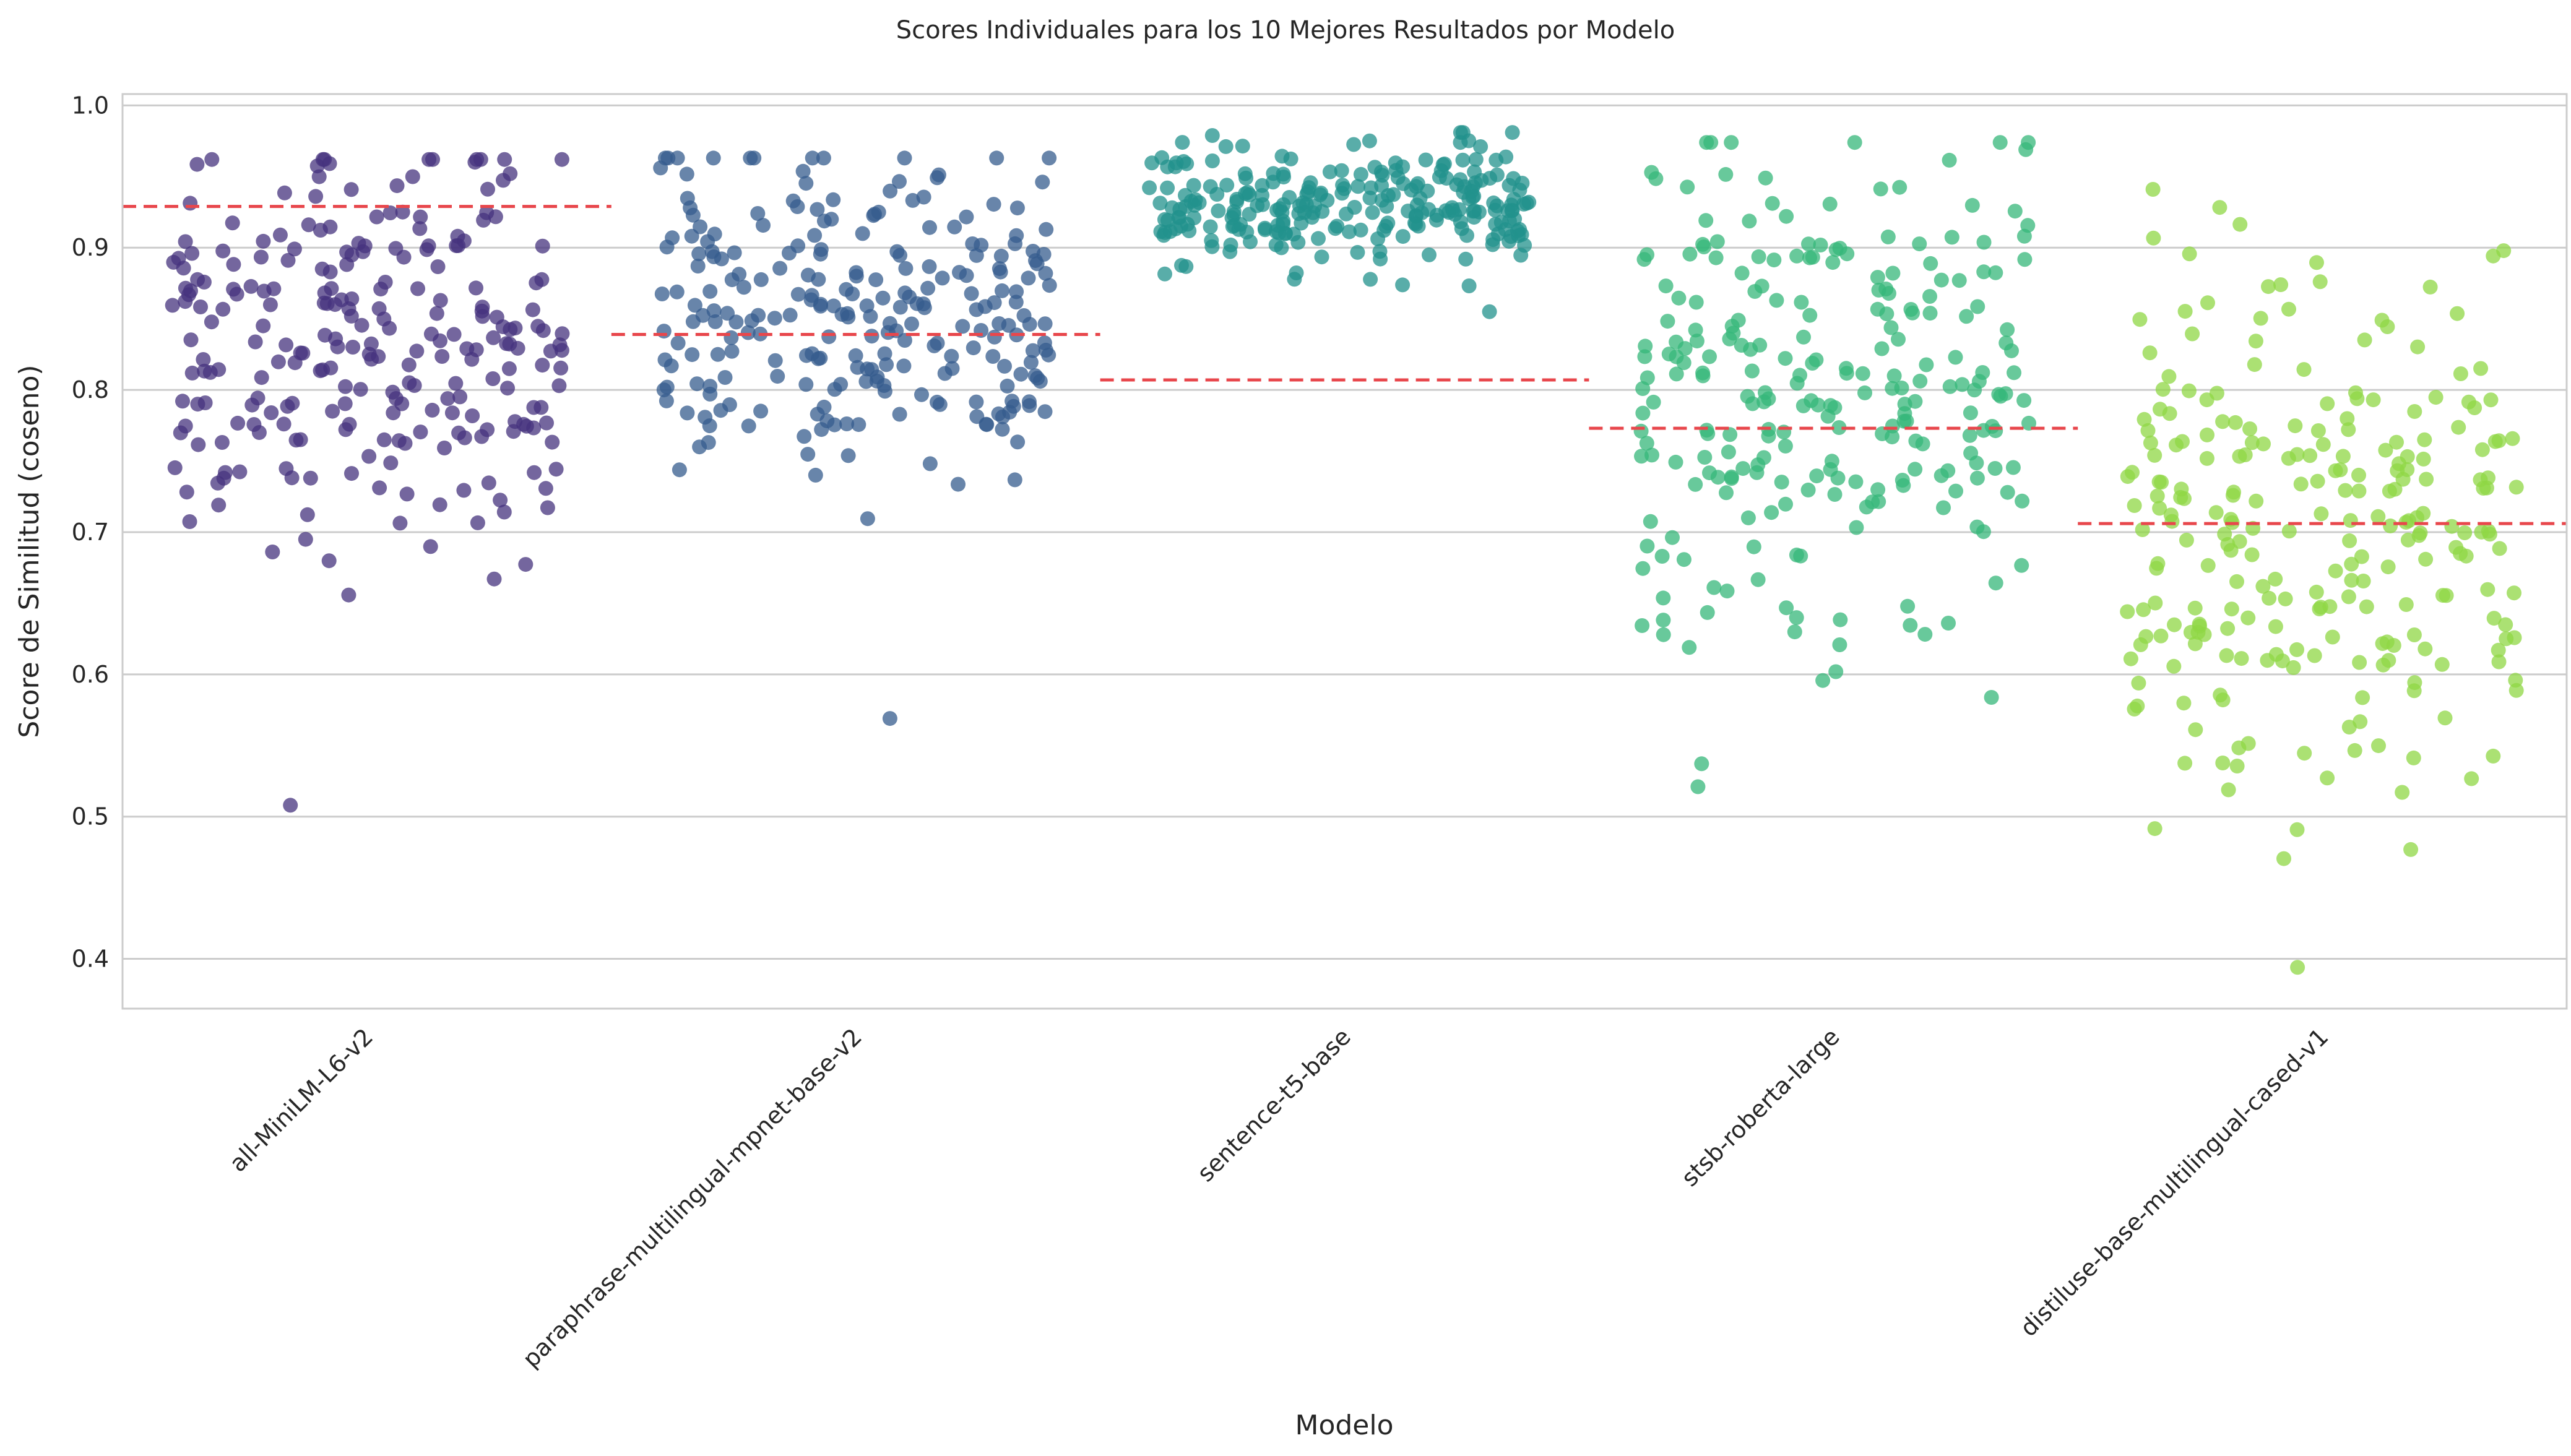 The height and width of the screenshot is (1456, 2571). What do you see at coordinates (90, 532) in the screenshot?
I see `y-axis-ticks: 0.4 0.5 0.6 0.7 0.8 0.9 1.0` at bounding box center [90, 532].